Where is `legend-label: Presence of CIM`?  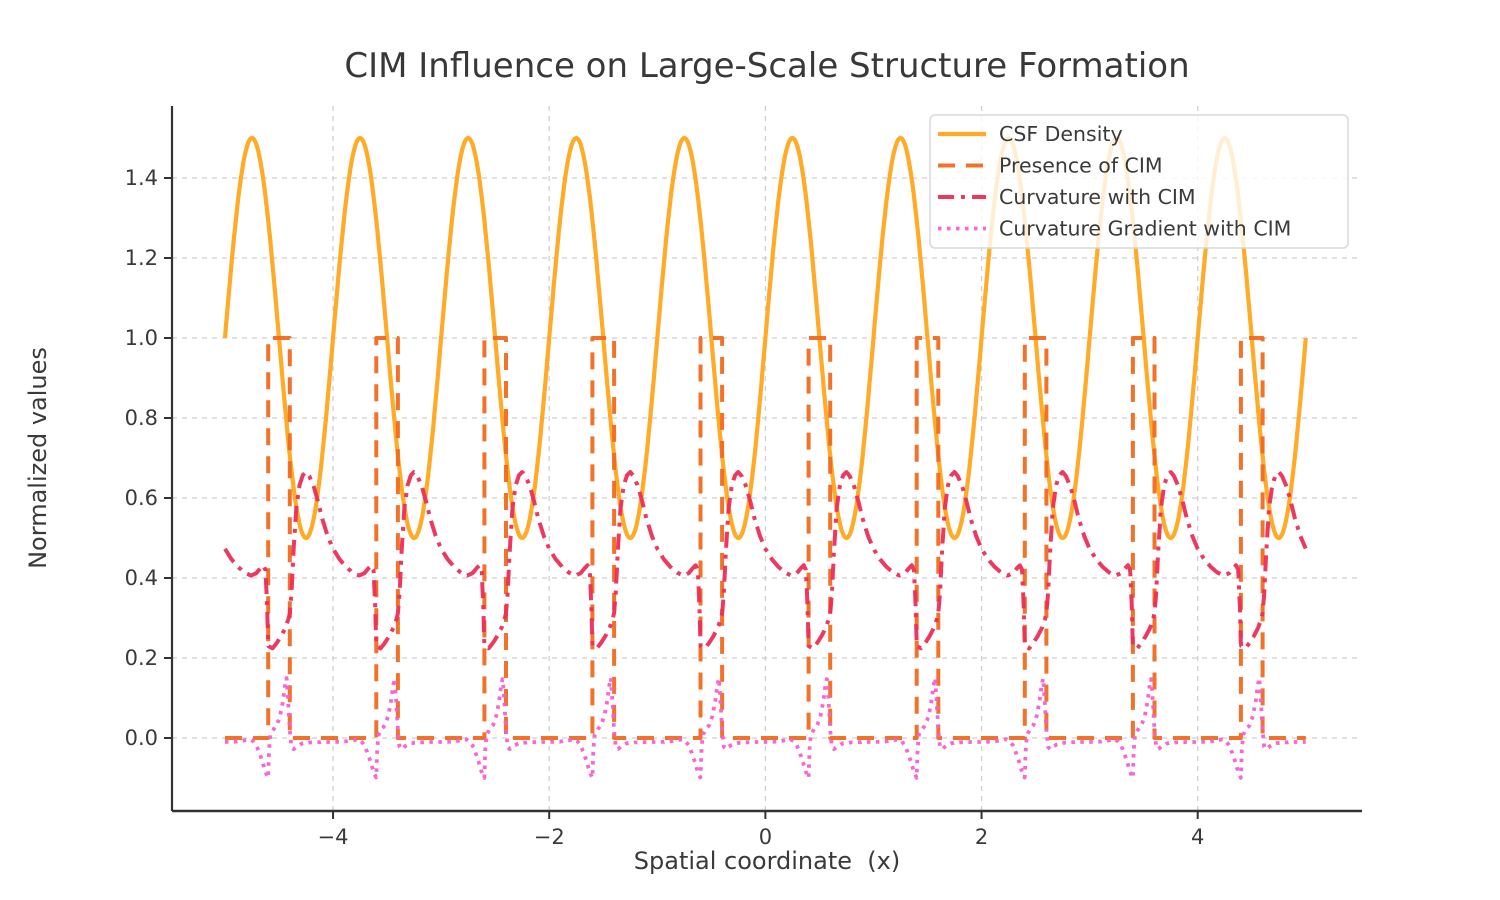
legend-label: Presence of CIM is located at coordinates (1081, 166).